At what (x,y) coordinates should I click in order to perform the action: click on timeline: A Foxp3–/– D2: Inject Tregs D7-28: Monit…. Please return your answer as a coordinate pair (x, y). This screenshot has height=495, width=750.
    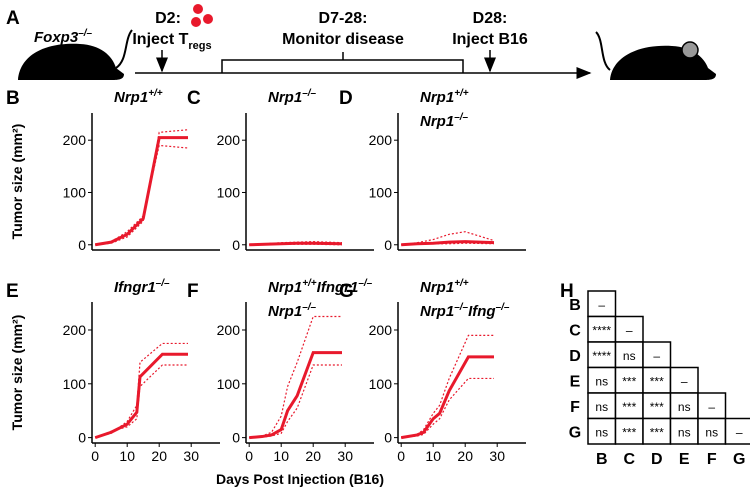
    Looking at the image, I should click on (361, 42).